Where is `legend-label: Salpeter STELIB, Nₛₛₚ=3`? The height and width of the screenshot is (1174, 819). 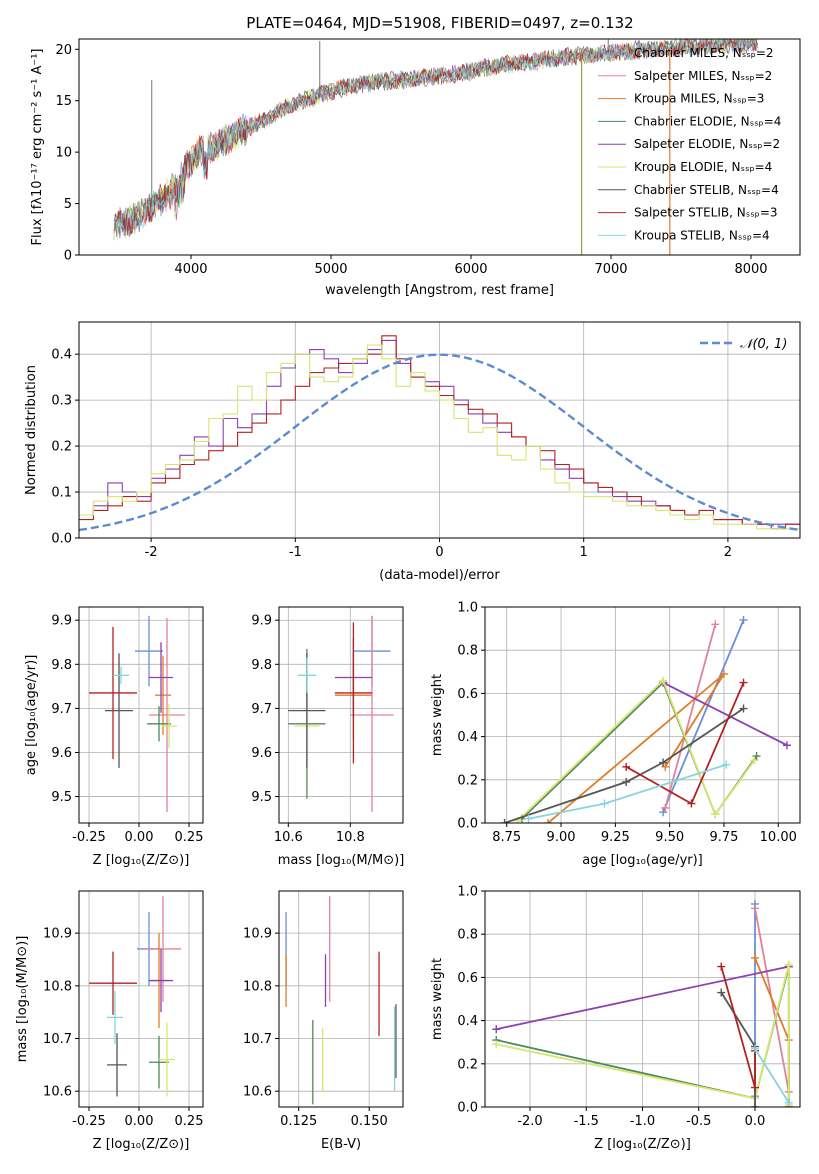 legend-label: Salpeter STELIB, Nₛₛₚ=3 is located at coordinates (706, 213).